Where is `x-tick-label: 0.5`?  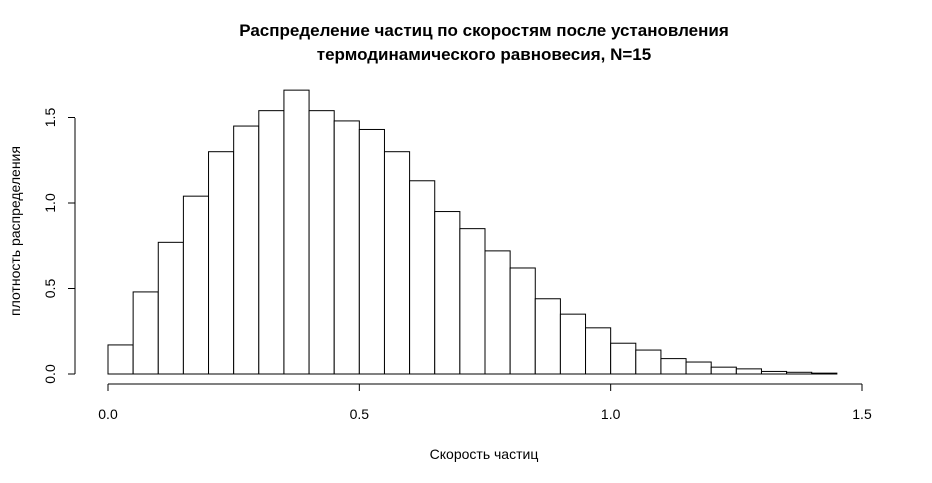 x-tick-label: 0.5 is located at coordinates (360, 414).